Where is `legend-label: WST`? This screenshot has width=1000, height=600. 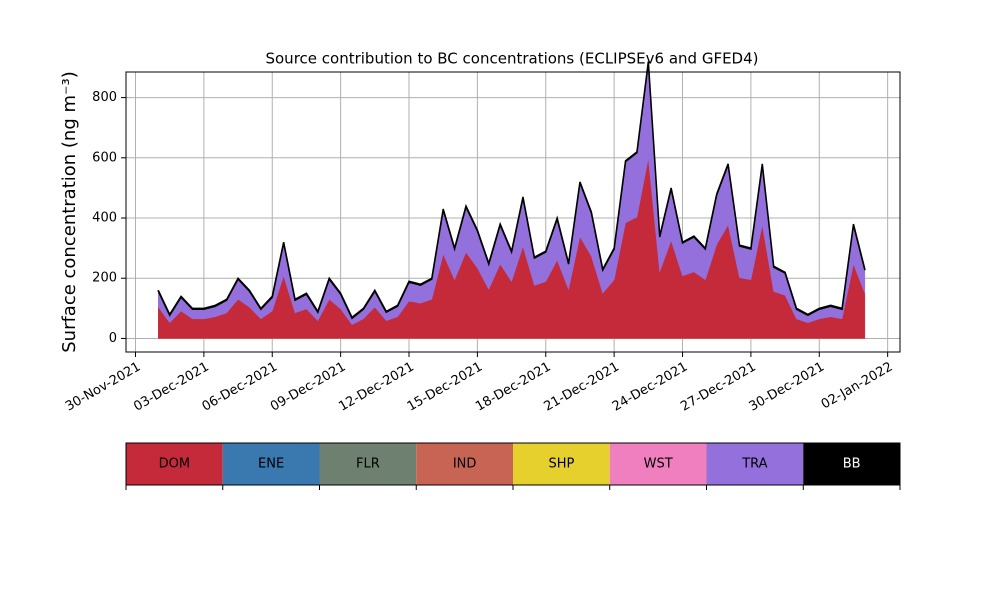 legend-label: WST is located at coordinates (658, 464).